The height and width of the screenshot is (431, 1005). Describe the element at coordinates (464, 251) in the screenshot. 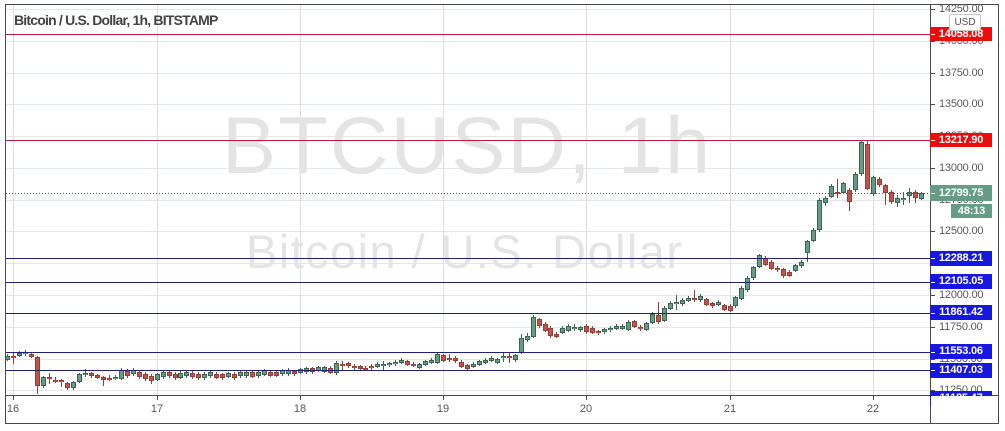

I see `svg-text: Bitcoin / U.S. Dollar` at that location.